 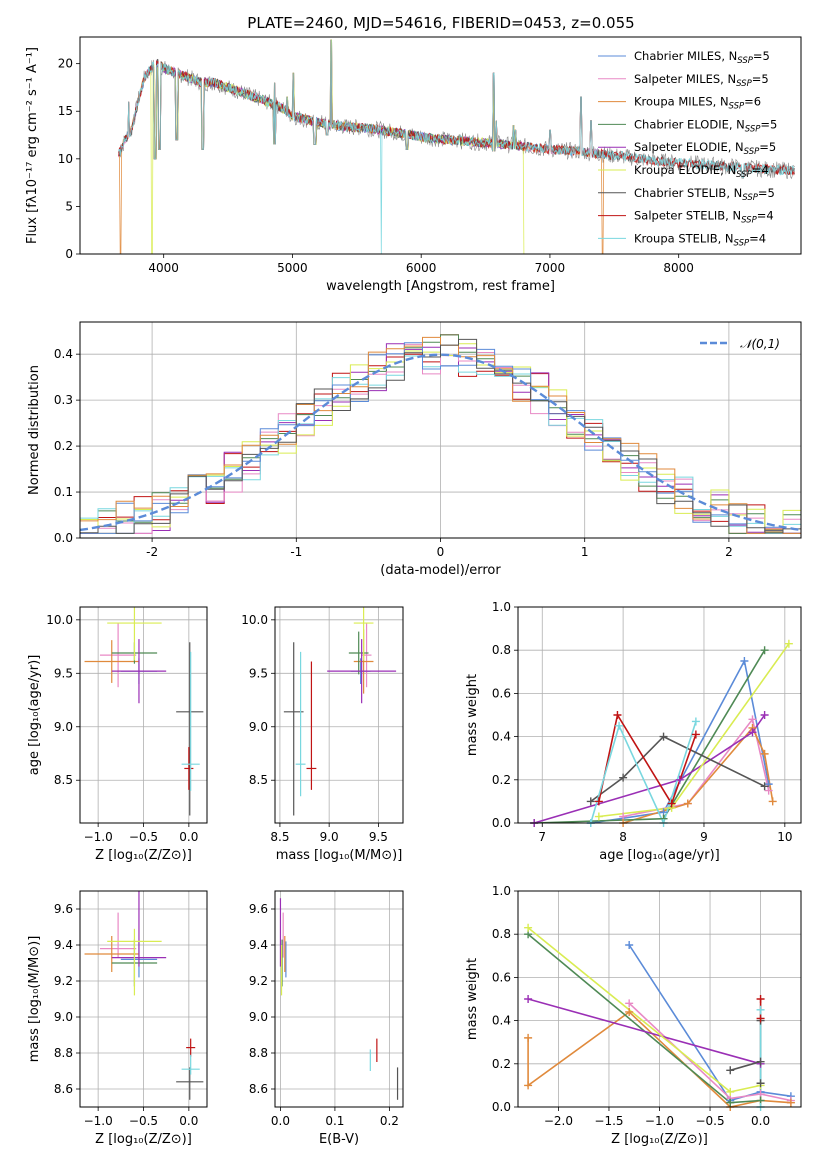 I want to click on y-tick-label: 9.0, so click(x=258, y=1017).